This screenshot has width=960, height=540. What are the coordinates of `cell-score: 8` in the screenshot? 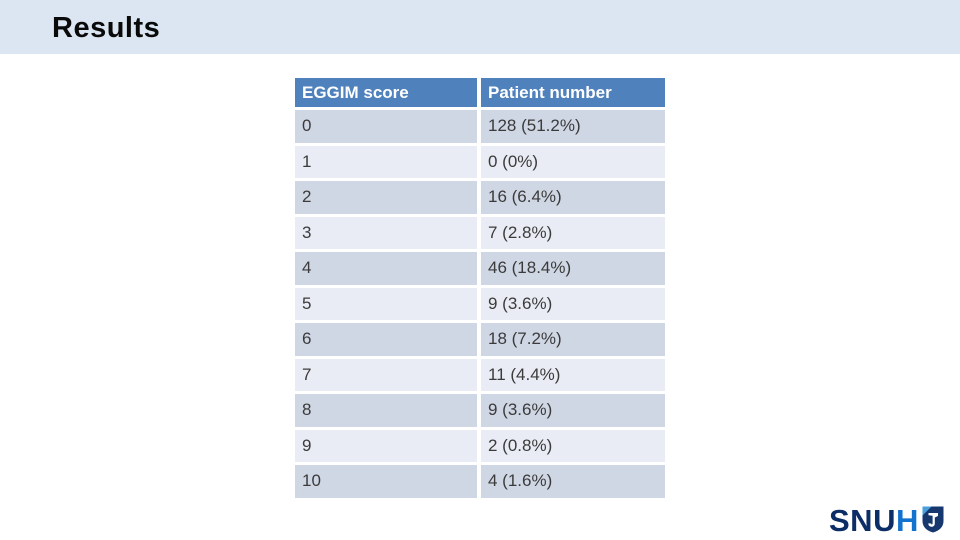 It's located at (386, 410).